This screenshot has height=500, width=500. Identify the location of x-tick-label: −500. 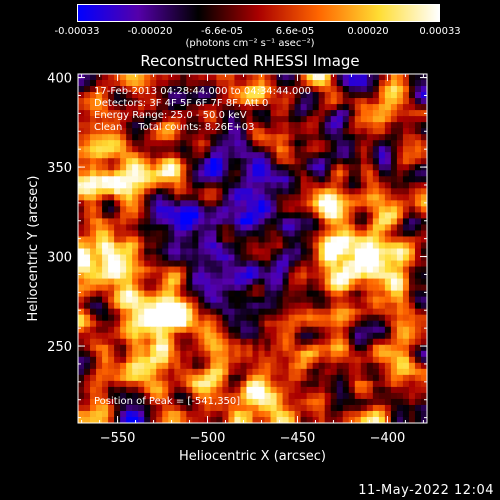
(208, 438).